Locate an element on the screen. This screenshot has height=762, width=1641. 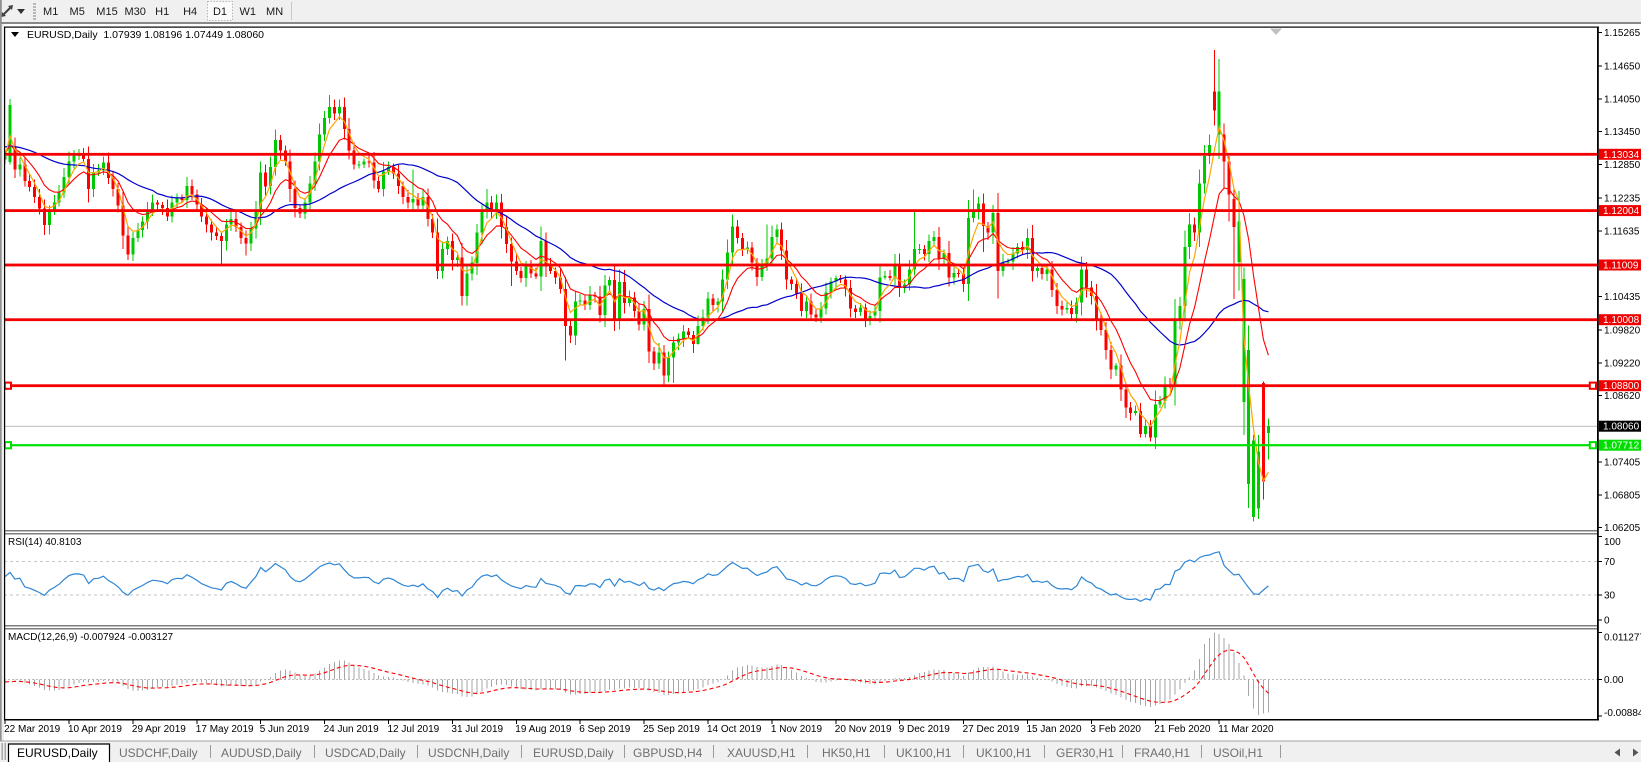
svg-text: 12 Jul 2019 is located at coordinates (414, 729).